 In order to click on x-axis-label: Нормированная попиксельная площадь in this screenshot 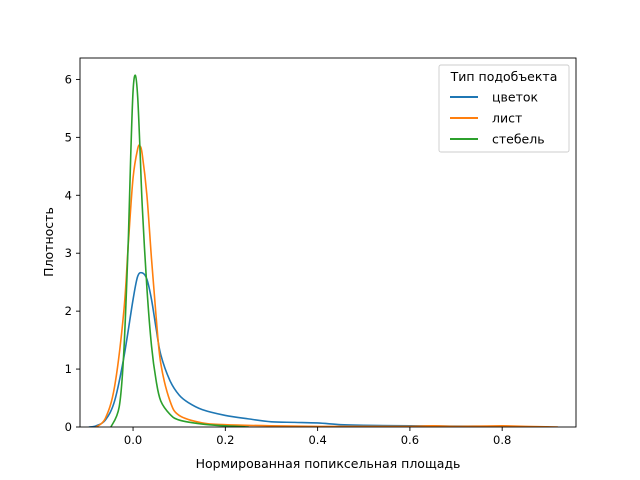, I will do `click(328, 463)`.